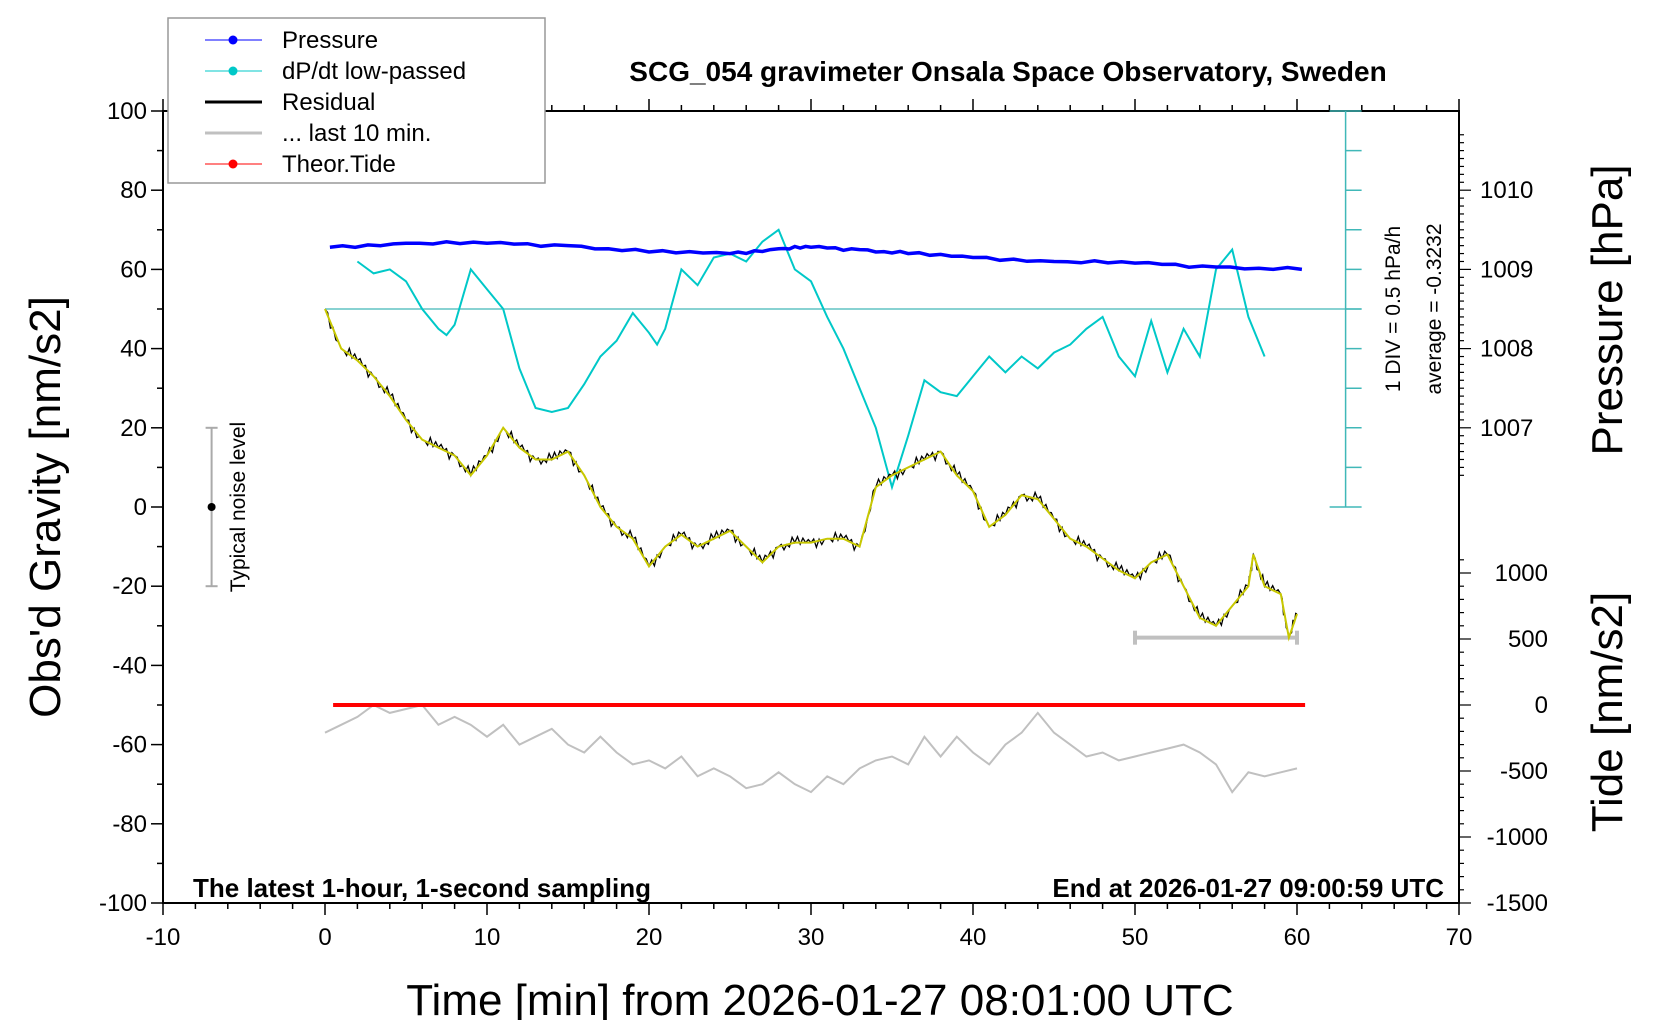 This screenshot has height=1020, width=1660. What do you see at coordinates (356, 133) in the screenshot?
I see `legend-label: ... last 10 min.` at bounding box center [356, 133].